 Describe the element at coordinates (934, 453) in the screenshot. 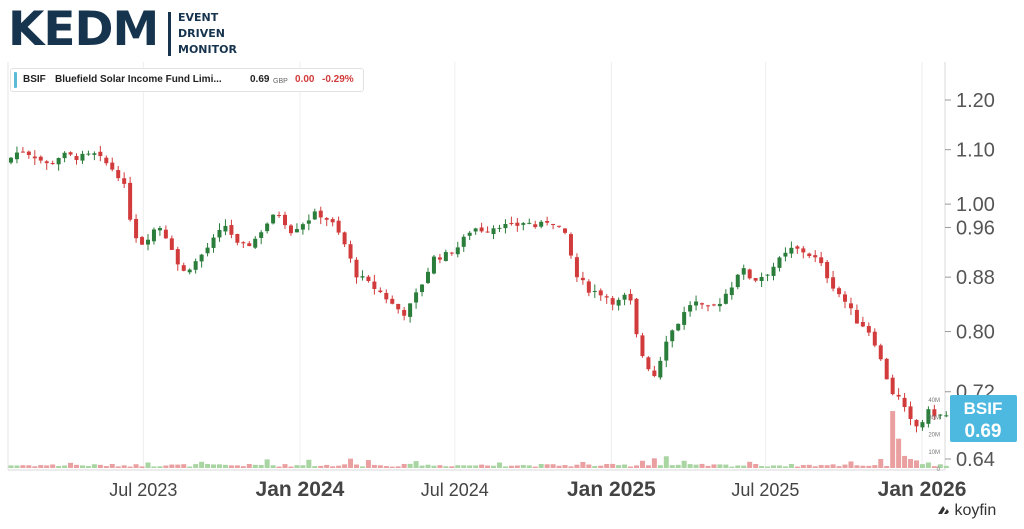

I see `volume-tick-label: 10M` at that location.